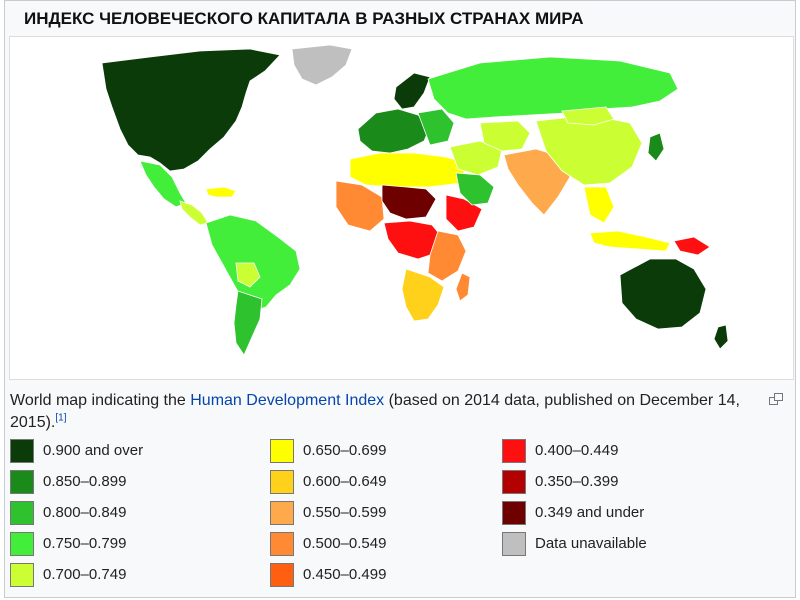 The height and width of the screenshot is (600, 800). Describe the element at coordinates (100, 400) in the screenshot. I see `caption-text-before: World map indicating the` at that location.